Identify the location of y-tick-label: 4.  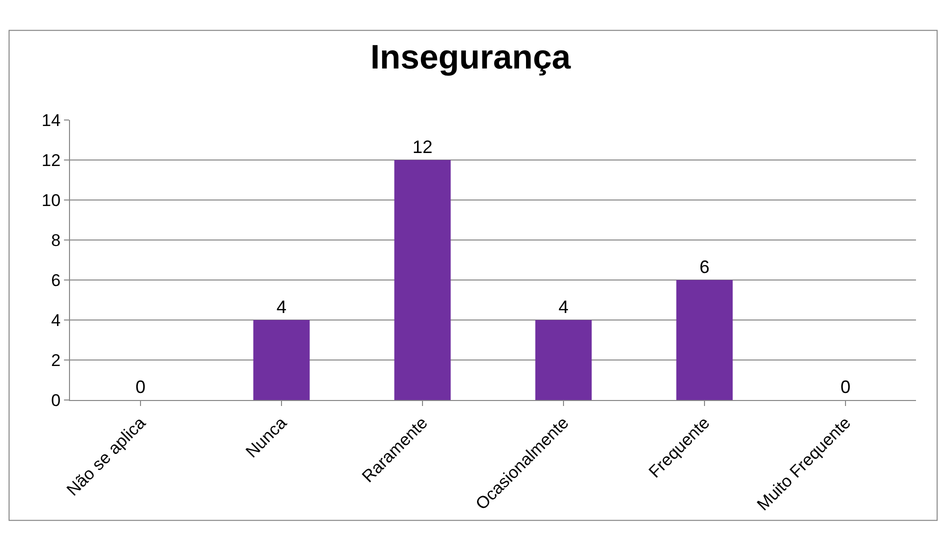
(56, 320).